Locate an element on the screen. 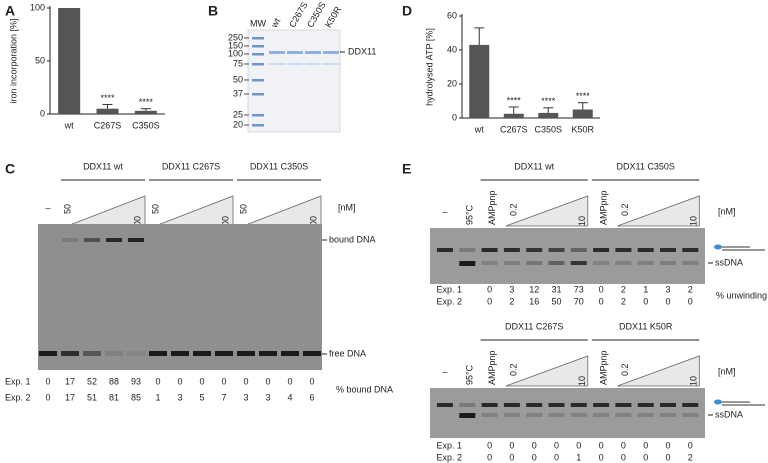 The width and height of the screenshot is (768, 463). group-label: DDX11 C350S is located at coordinates (279, 166).